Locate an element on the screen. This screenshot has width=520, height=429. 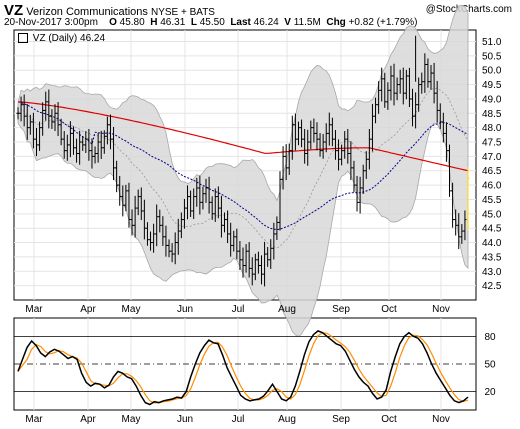
stockcharts-watermark: @StockCharts.com is located at coordinates (468, 9).